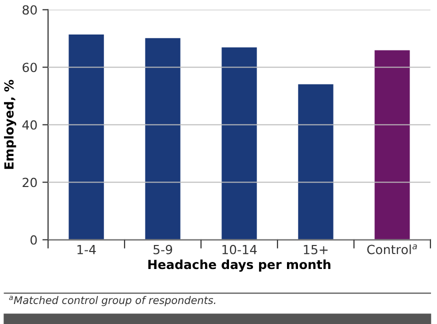 This screenshot has width=437, height=324. Describe the element at coordinates (163, 249) in the screenshot. I see `x-tick-label: 5-9` at that location.